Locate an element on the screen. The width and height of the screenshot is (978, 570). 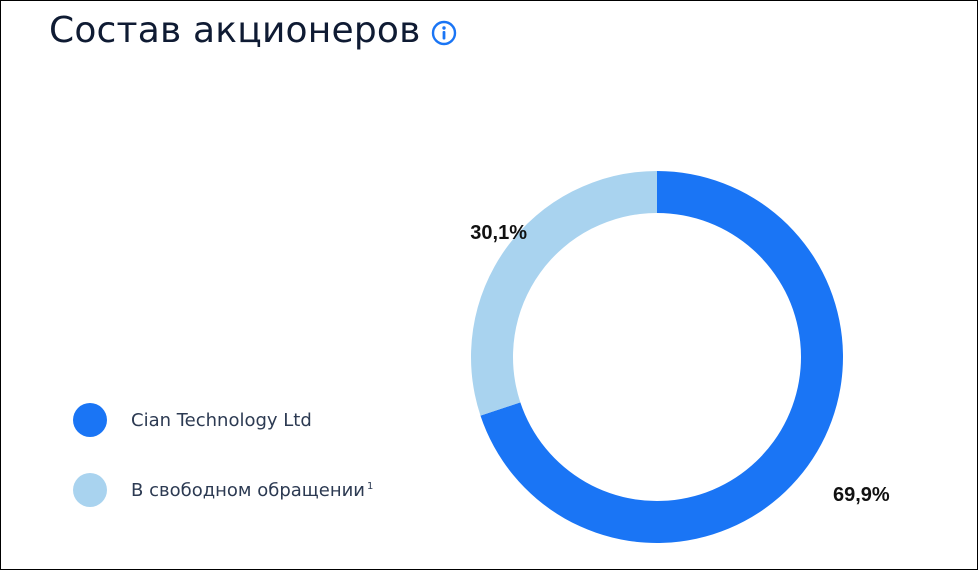
legend-footnote-marker: 1 is located at coordinates (370, 486).